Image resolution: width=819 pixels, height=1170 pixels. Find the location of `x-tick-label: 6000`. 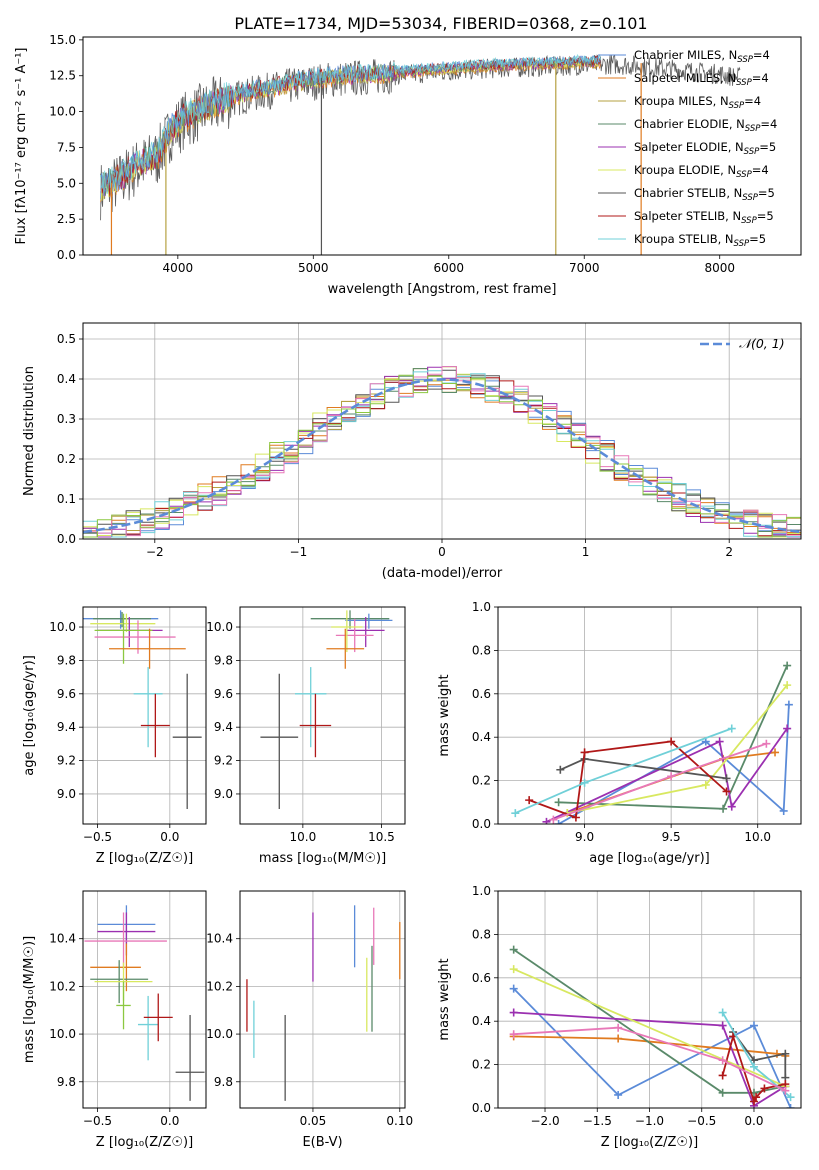

x-tick-label: 6000 is located at coordinates (449, 268).